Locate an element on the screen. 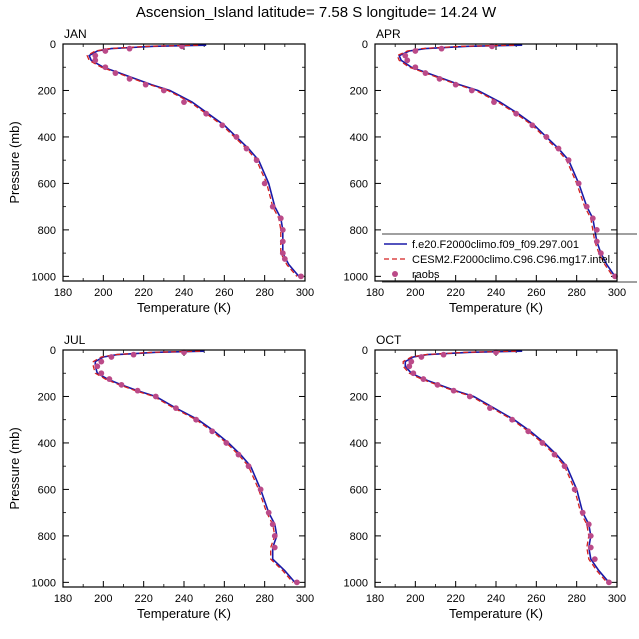 The height and width of the screenshot is (639, 639). x-tick-label: 280 is located at coordinates (576, 293).